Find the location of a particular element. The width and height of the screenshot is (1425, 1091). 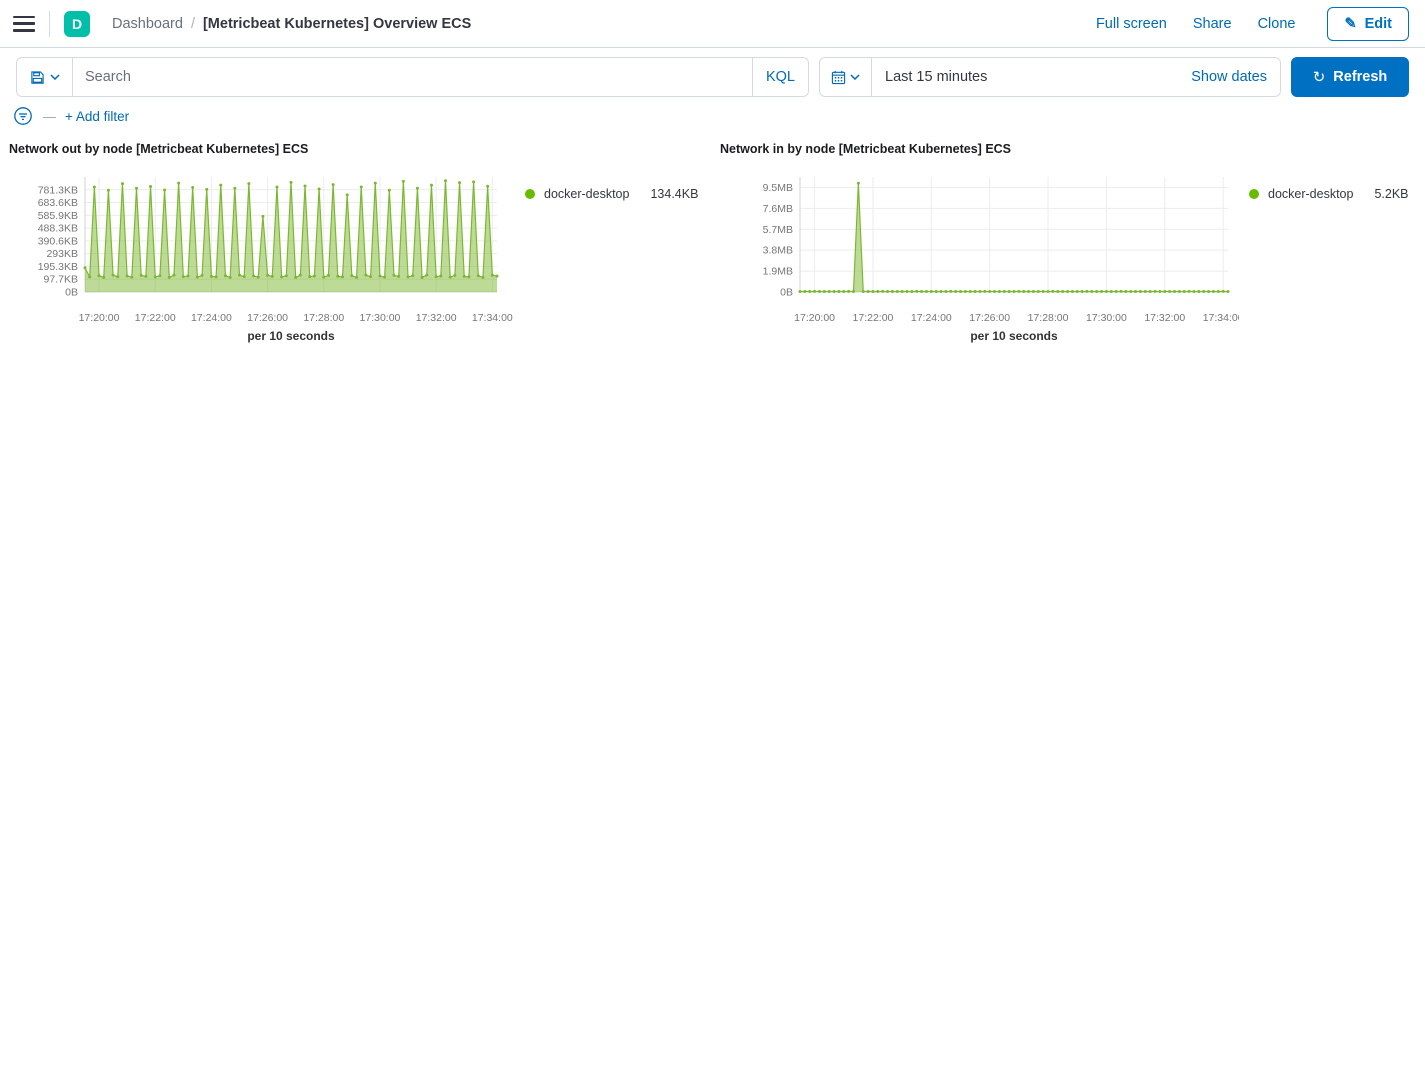

svg-text: 781.3KB is located at coordinates (58, 190).